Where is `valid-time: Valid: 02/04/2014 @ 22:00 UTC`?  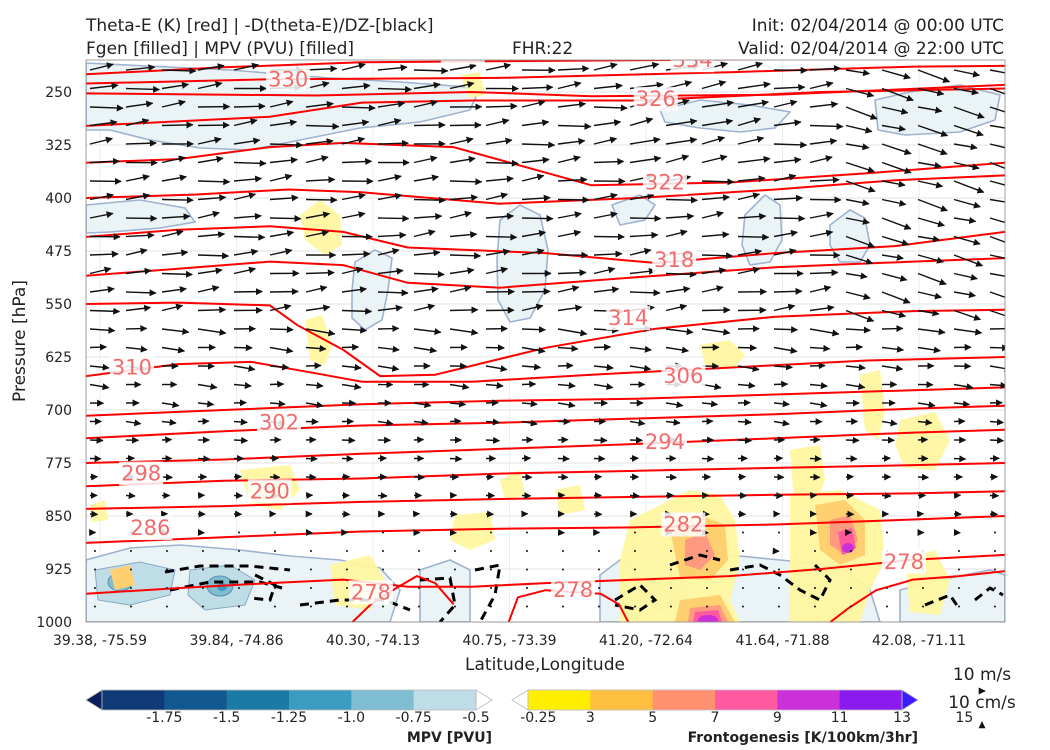 valid-time: Valid: 02/04/2014 @ 22:00 UTC is located at coordinates (871, 49).